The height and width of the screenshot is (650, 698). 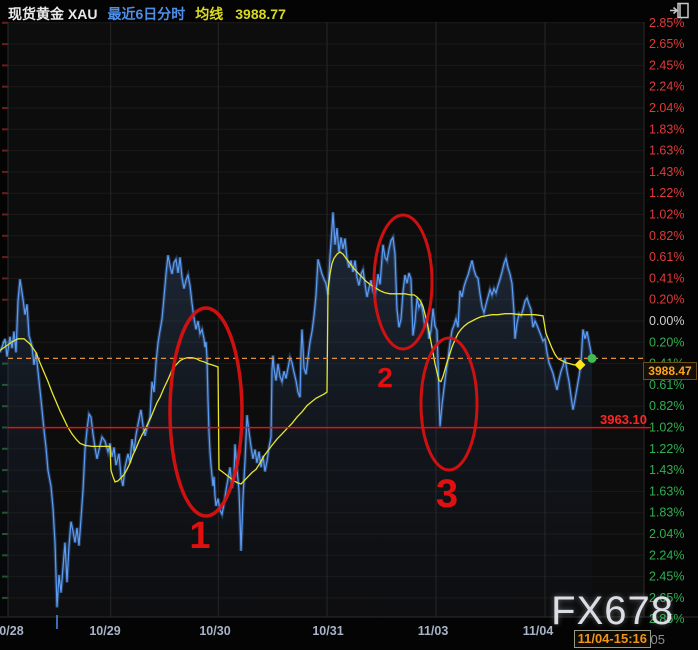 What do you see at coordinates (612, 639) in the screenshot?
I see `last-update-timestamp: 11/04-15:16` at bounding box center [612, 639].